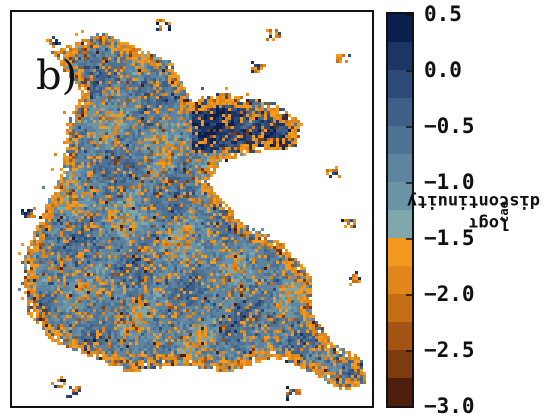 Image resolution: width=550 pixels, height=420 pixels. Describe the element at coordinates (449, 406) in the screenshot. I see `colorbar-tick-label: −3.0` at that location.